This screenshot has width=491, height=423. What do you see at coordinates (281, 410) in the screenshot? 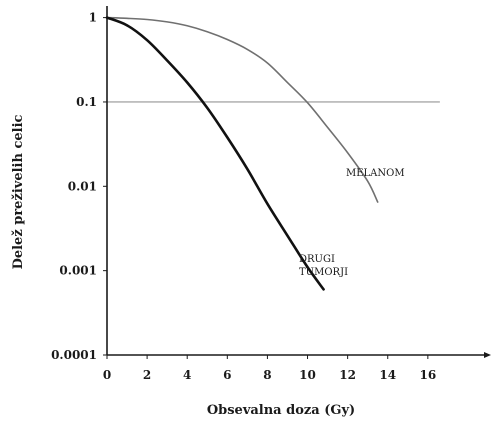
I see `x-axis-title: Obsevalna doza (Gy)` at bounding box center [281, 410].